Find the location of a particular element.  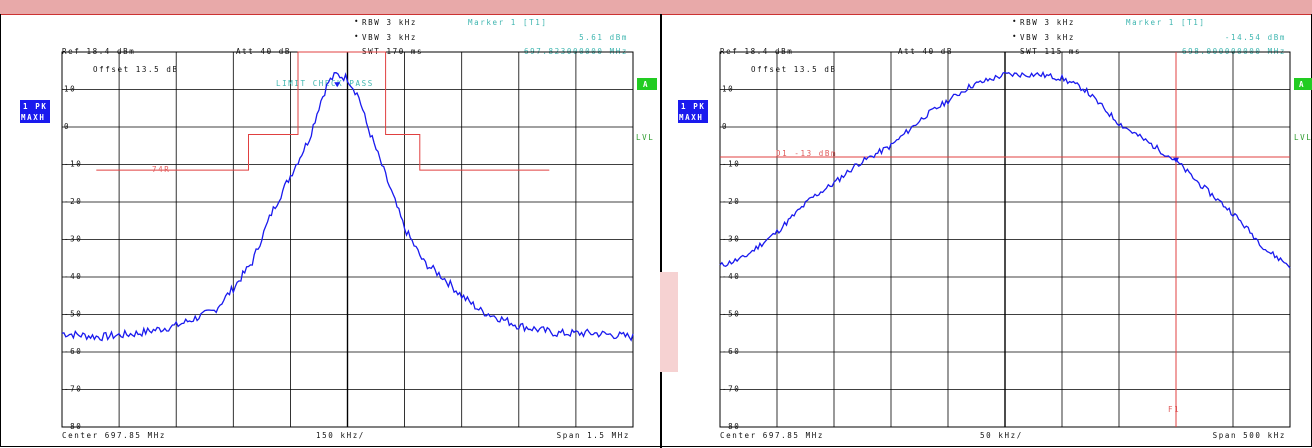

right-badge-bottom: MAXH is located at coordinates (691, 117).